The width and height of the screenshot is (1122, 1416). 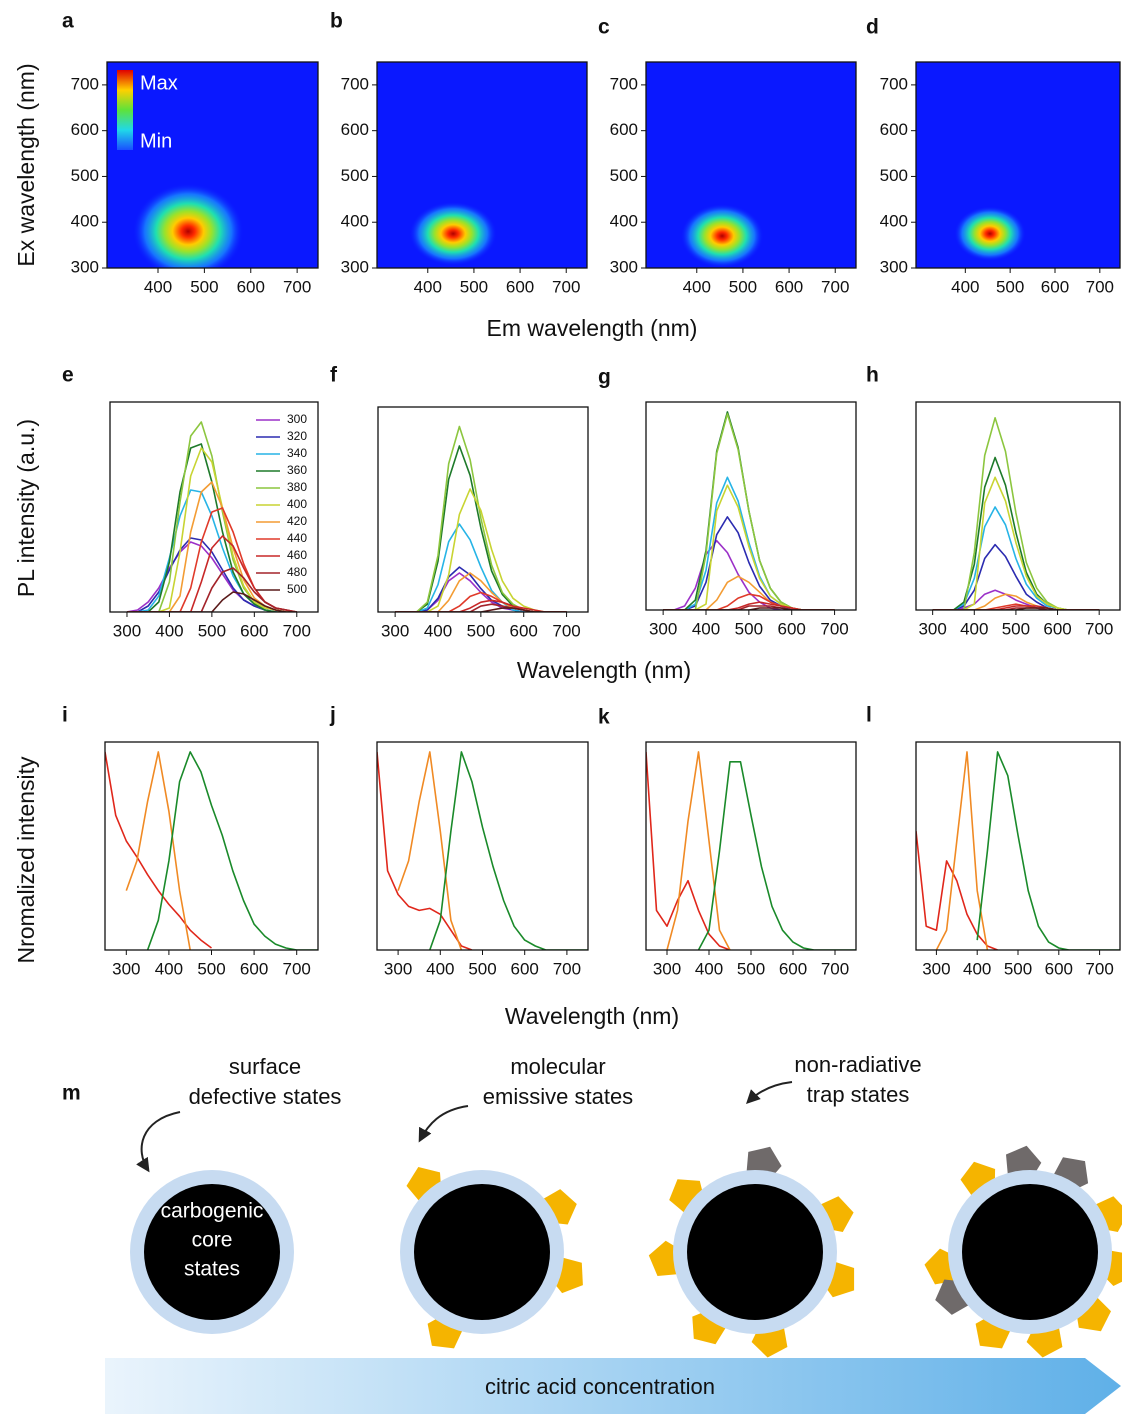 I want to click on y-tick-label: 400, so click(x=894, y=221).